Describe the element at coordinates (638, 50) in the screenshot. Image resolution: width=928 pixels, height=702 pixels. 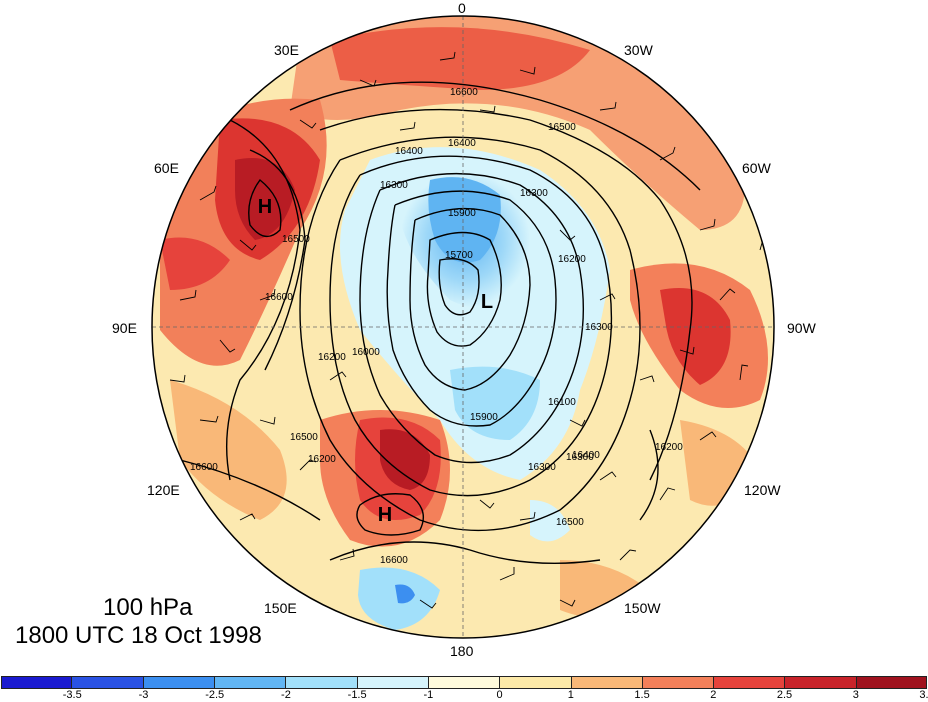
I see `lon-label-30w: 30W` at that location.